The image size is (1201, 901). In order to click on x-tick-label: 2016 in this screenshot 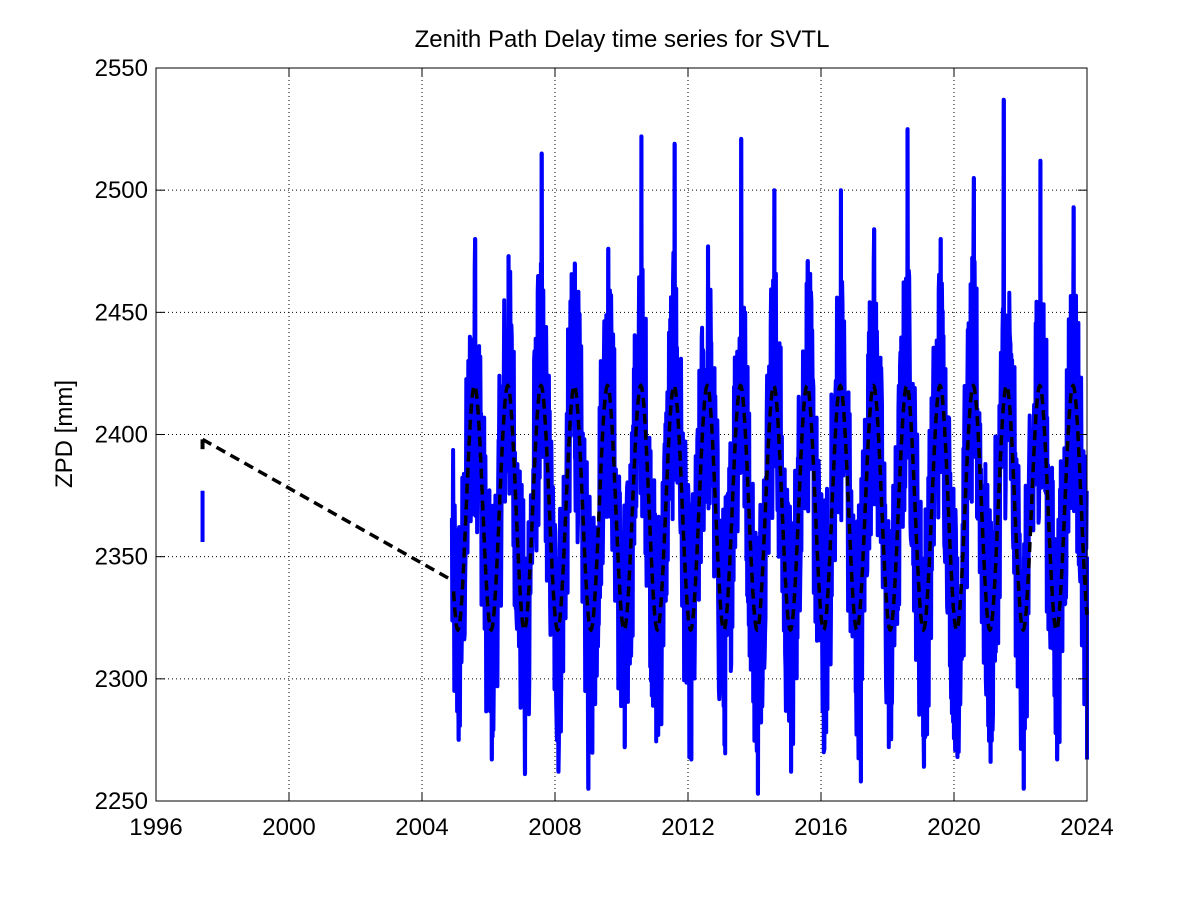, I will do `click(820, 827)`.